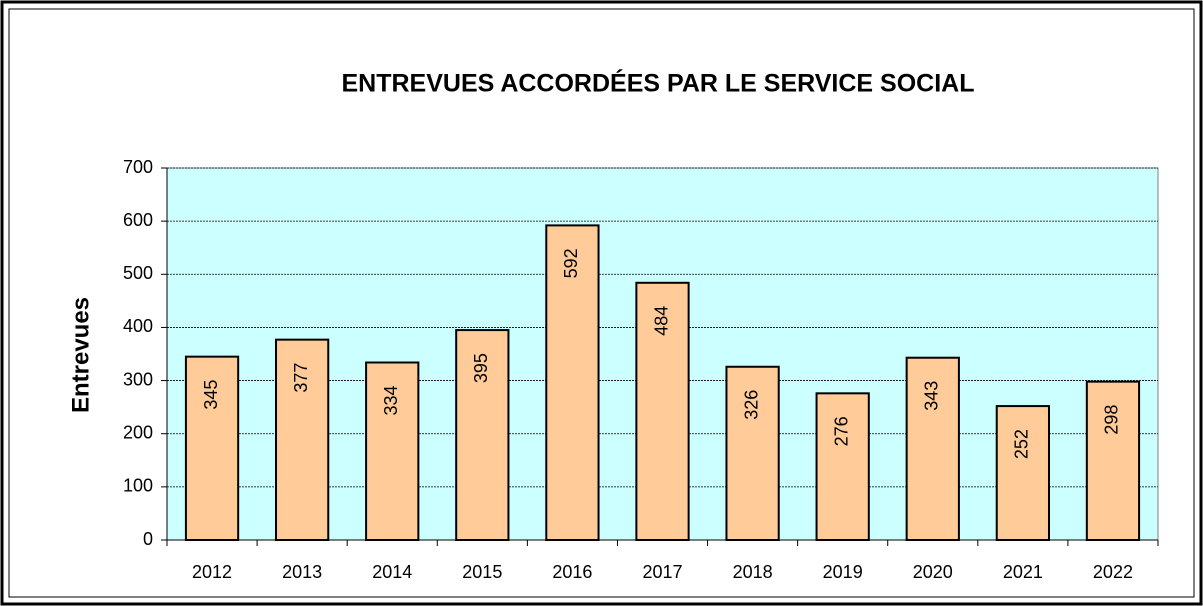  What do you see at coordinates (1113, 572) in the screenshot?
I see `x-tick-label: 2022` at bounding box center [1113, 572].